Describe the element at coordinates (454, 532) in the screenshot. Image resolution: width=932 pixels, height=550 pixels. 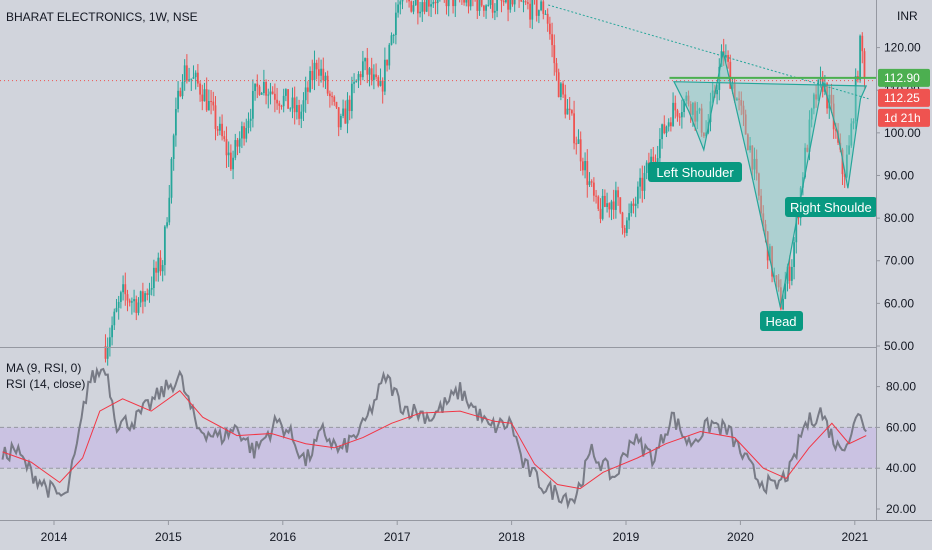
I see `time-axis-ticks: 2014 2015 2016 2017 2018 2019 2020 2021` at that location.